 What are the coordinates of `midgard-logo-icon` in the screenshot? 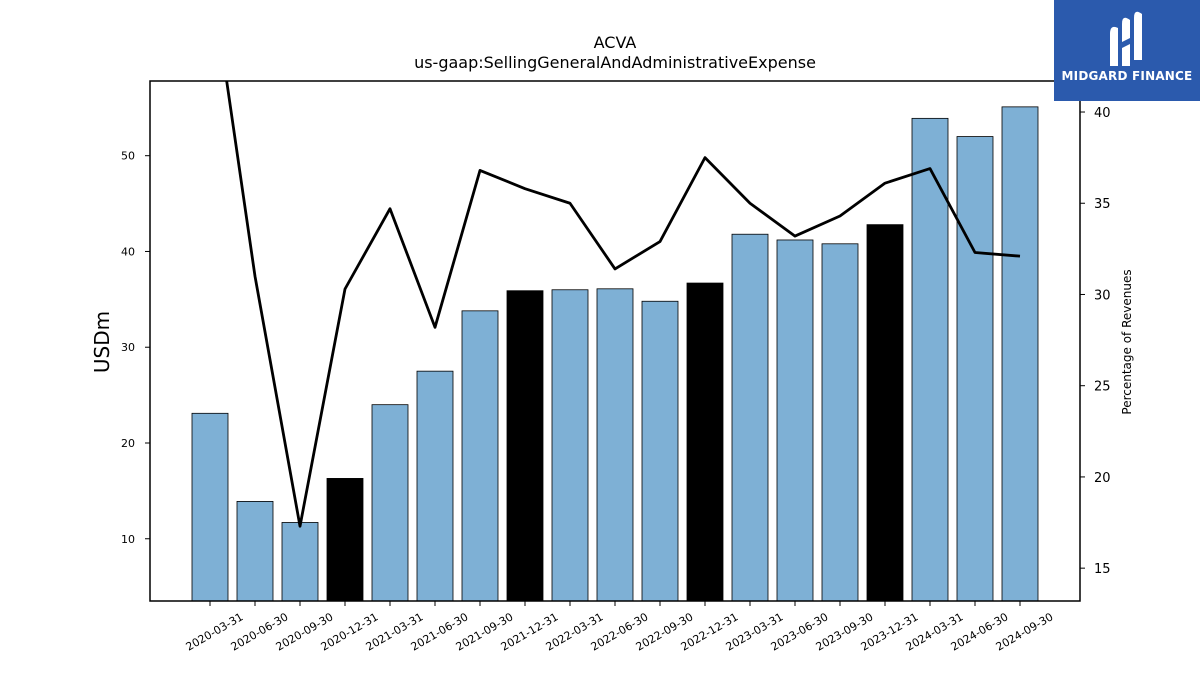 It's located at (1126, 38).